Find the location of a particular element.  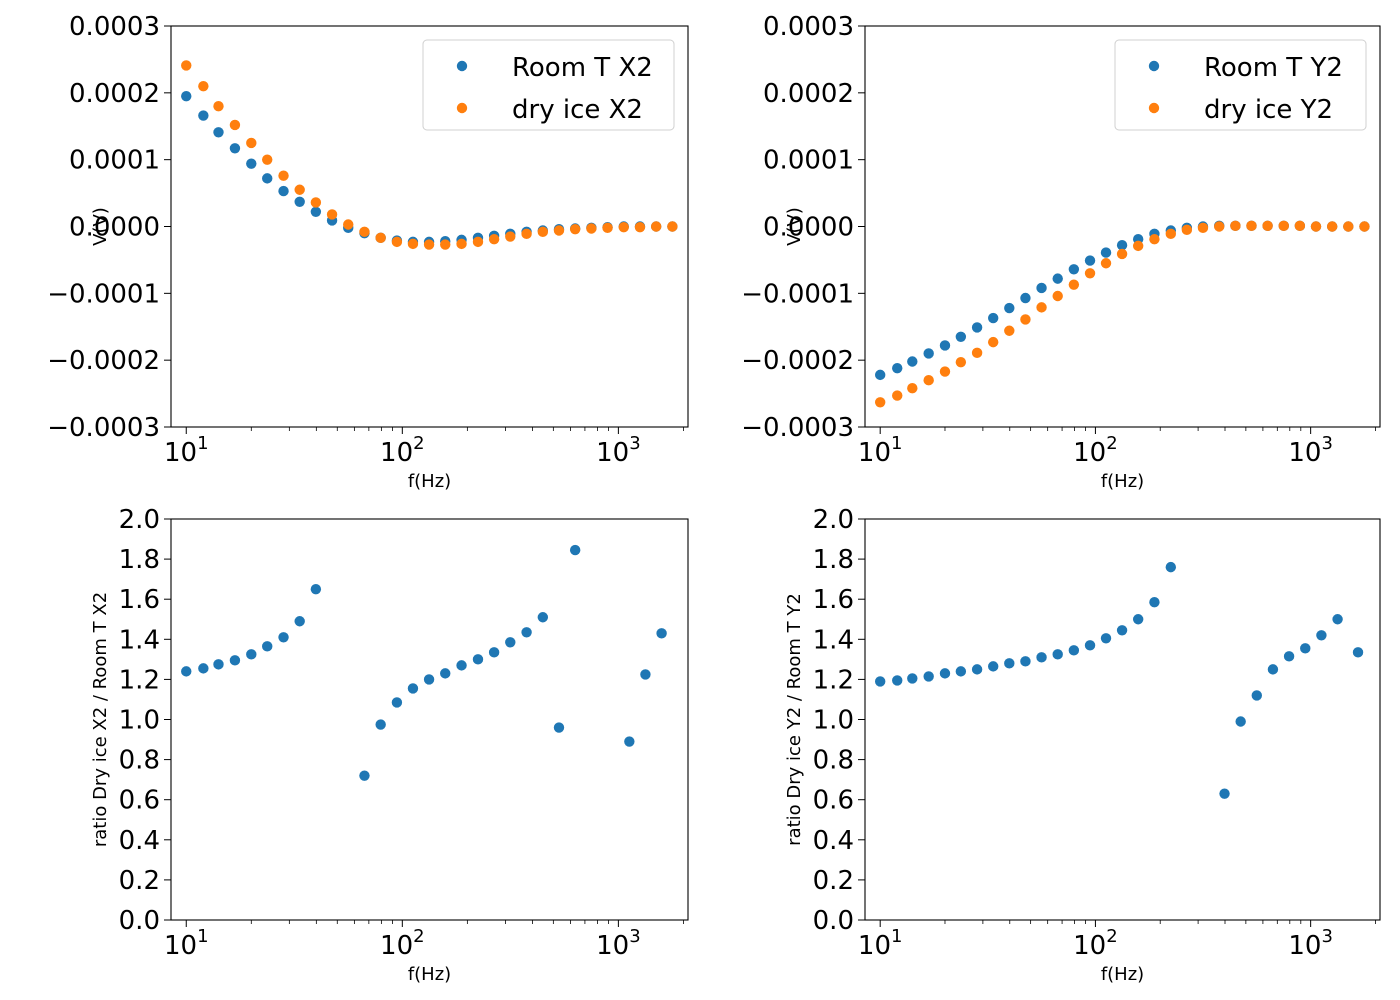

y-tick-label: 0.0 is located at coordinates (833, 921).